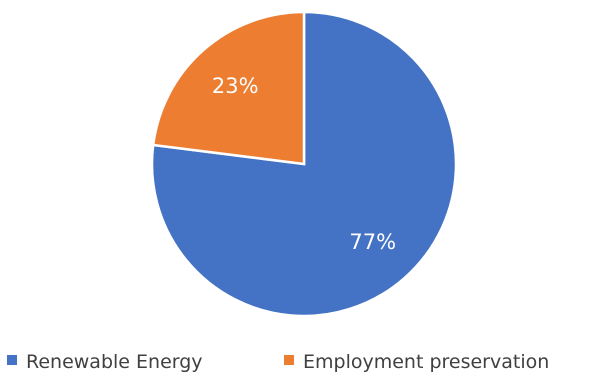  I want to click on data-label-renewable-energy: 77%, so click(372, 242).